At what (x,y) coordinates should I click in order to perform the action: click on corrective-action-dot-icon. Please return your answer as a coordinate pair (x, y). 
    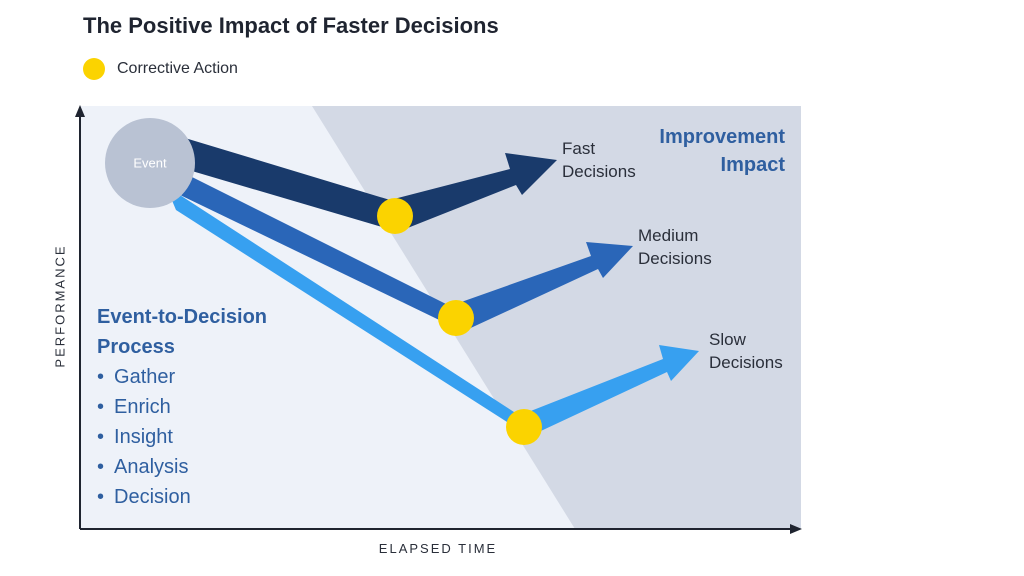
    Looking at the image, I should click on (94, 69).